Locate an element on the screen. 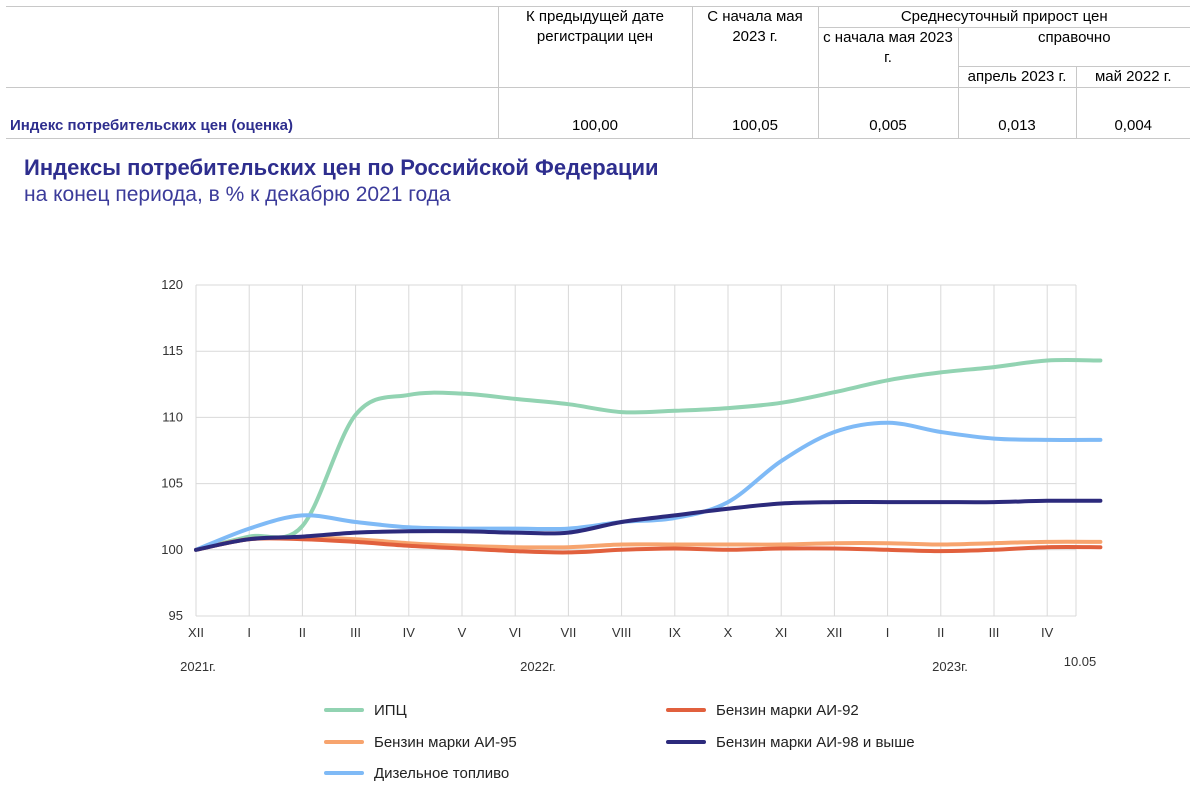 This screenshot has height=787, width=1200. series-ai95-line is located at coordinates (648, 543).